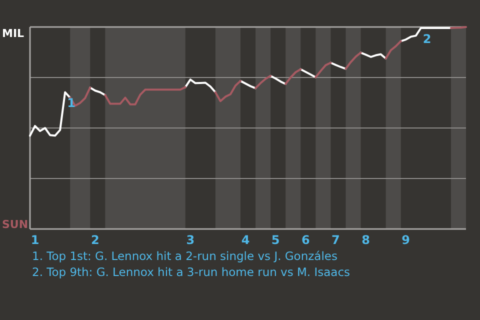 Image resolution: width=480 pixels, height=320 pixels. Describe the element at coordinates (95, 240) in the screenshot. I see `x-tick-label: 2` at that location.